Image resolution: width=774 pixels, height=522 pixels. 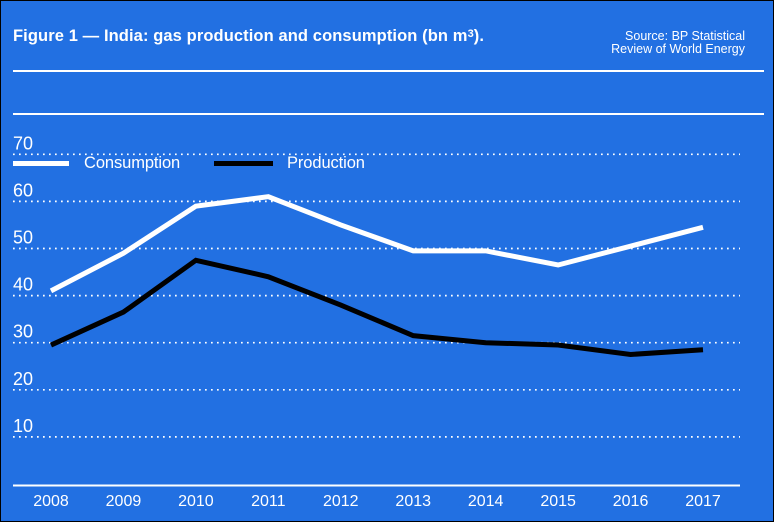 What do you see at coordinates (631, 501) in the screenshot?
I see `x-tick-label-2016: 2016` at bounding box center [631, 501].